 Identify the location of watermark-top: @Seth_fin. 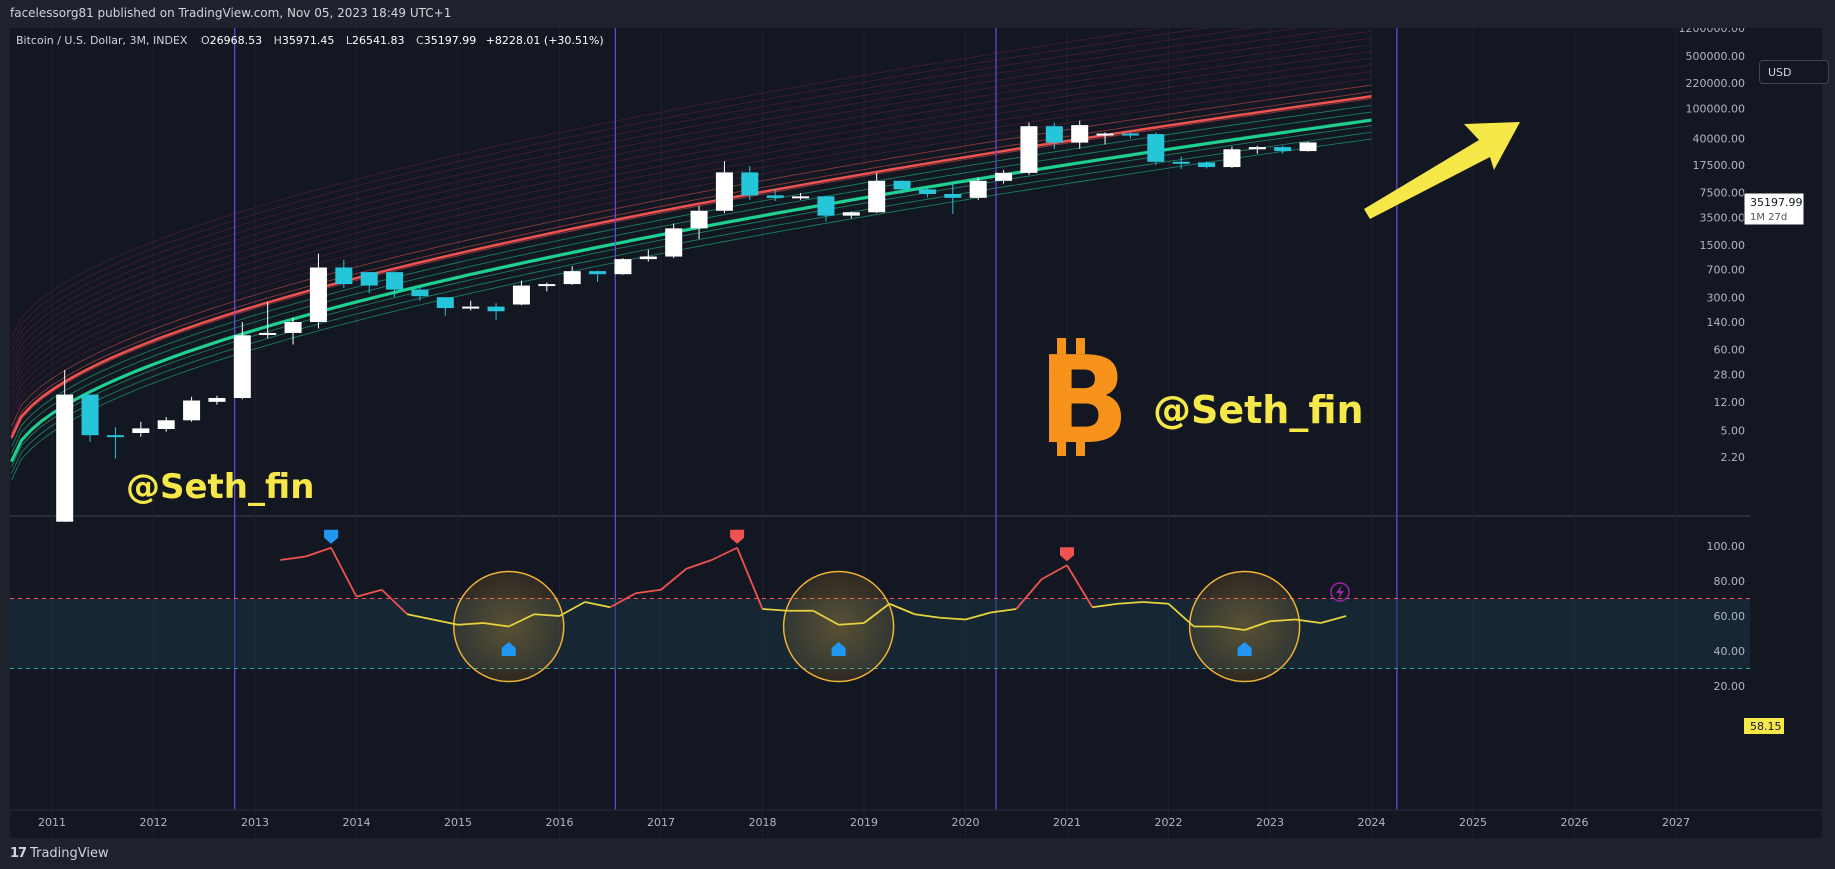
(1258, 410).